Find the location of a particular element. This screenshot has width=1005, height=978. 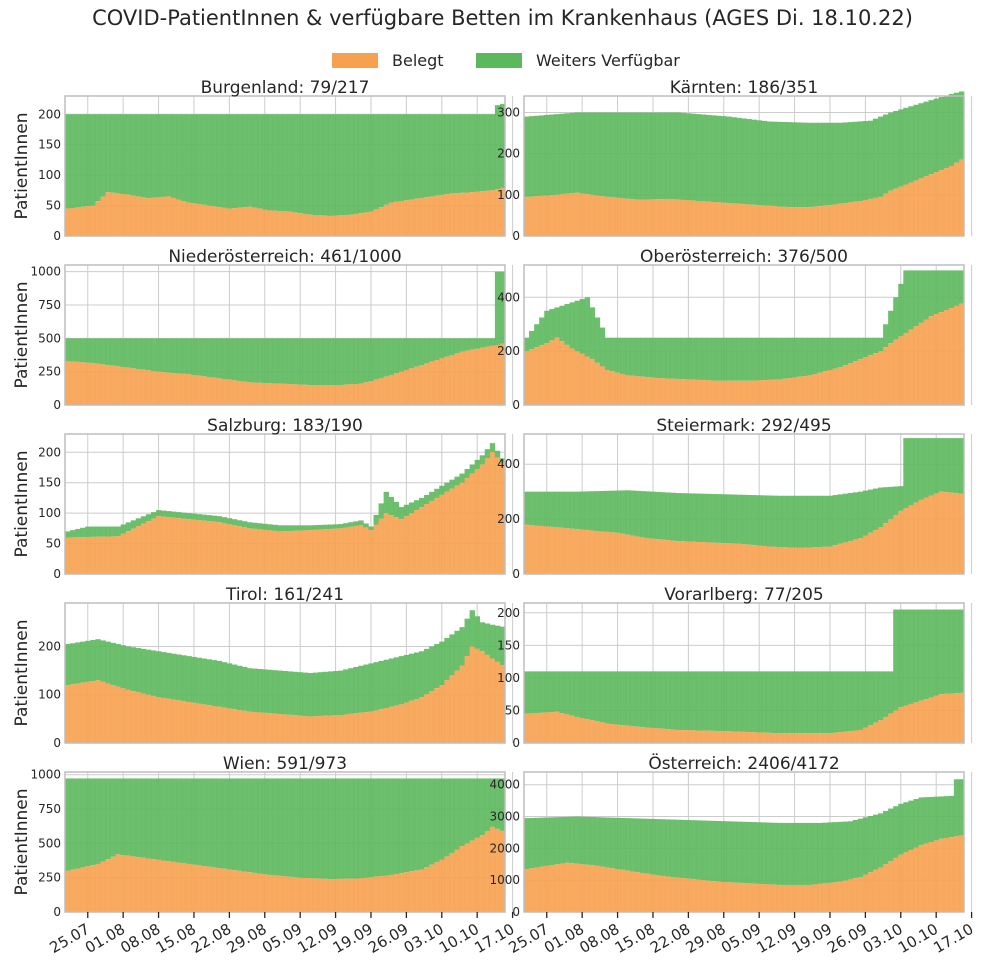

y-tick-label: 100 is located at coordinates (49, 513).